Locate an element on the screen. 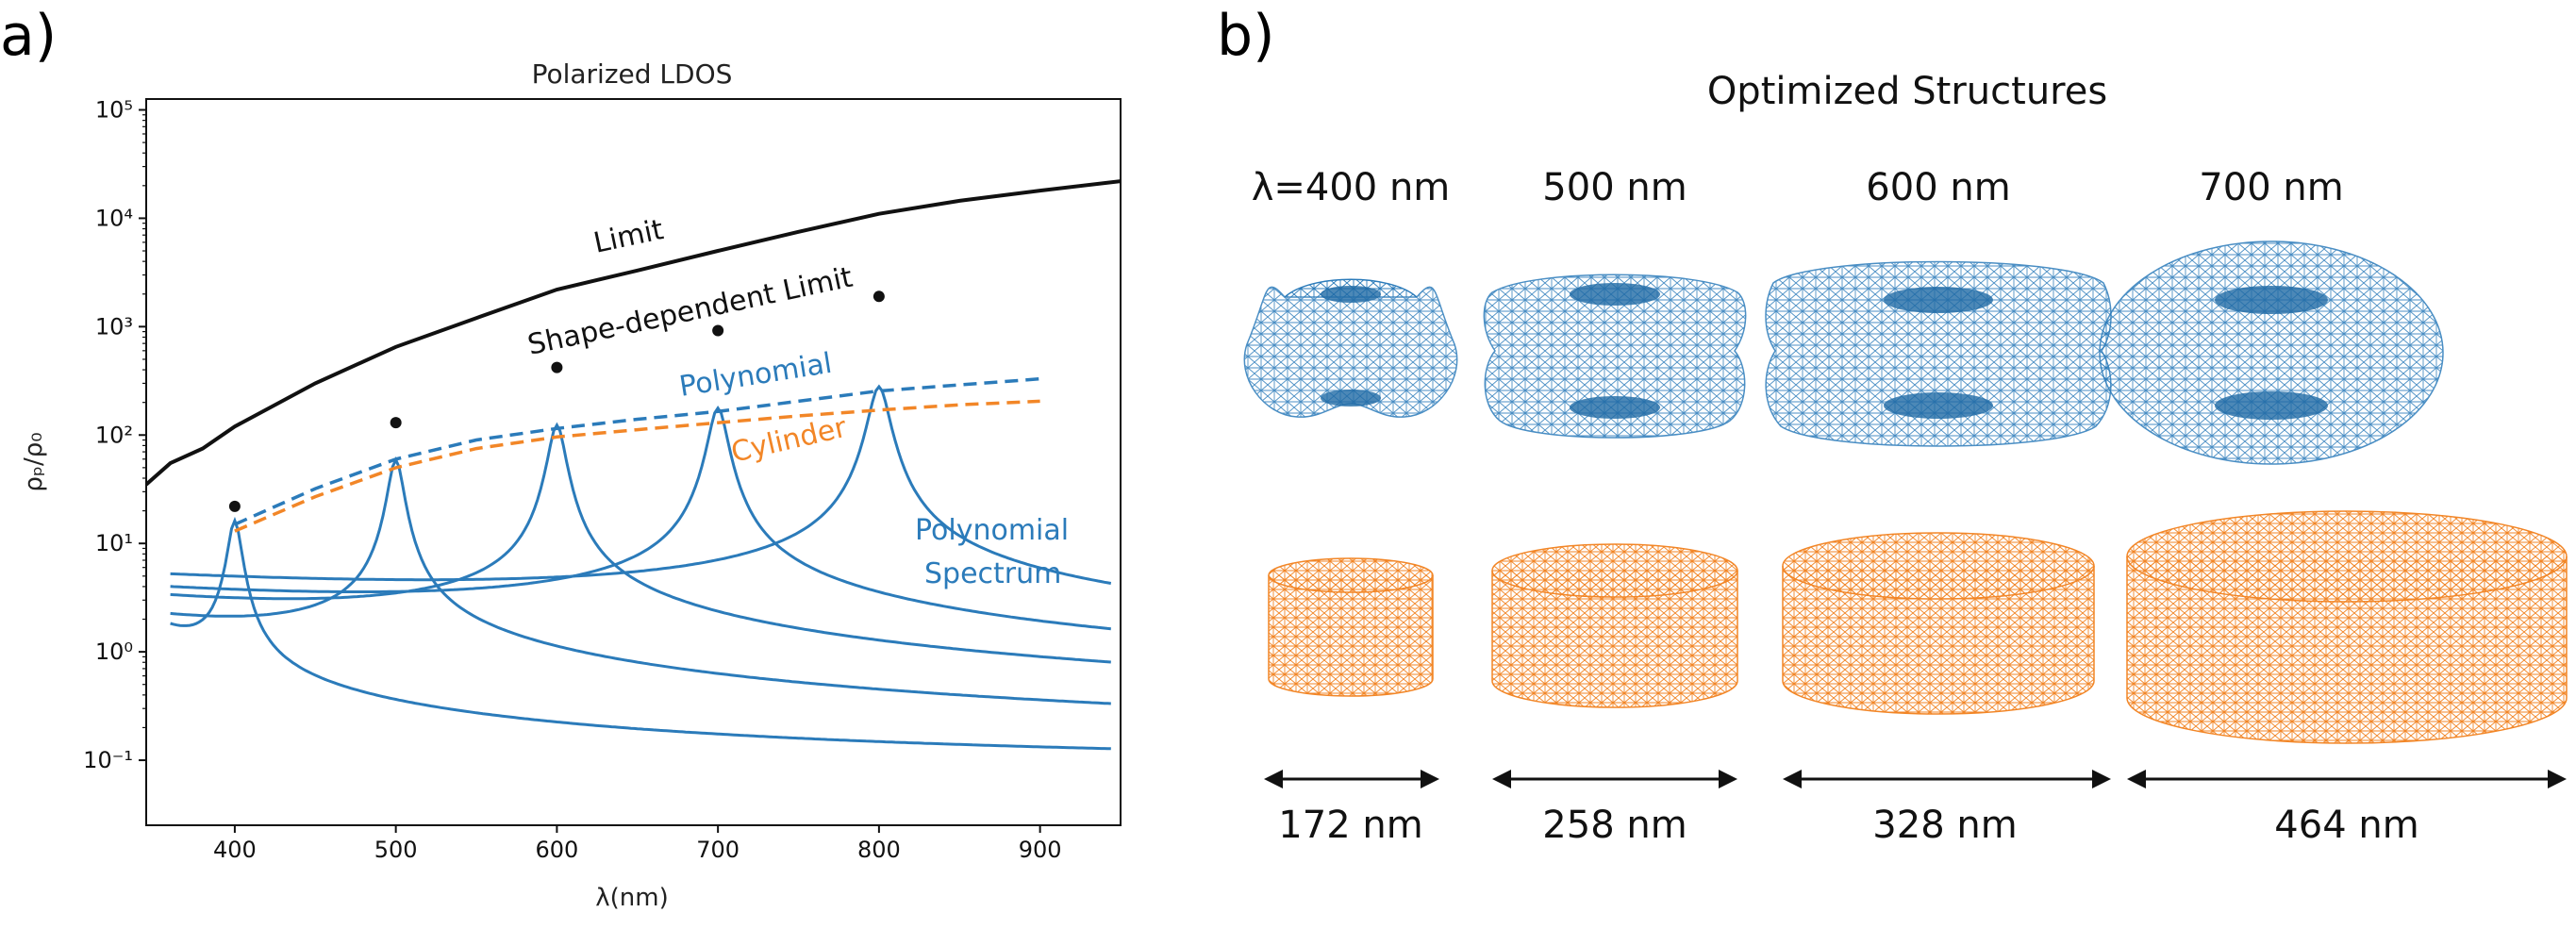  x-tick-label: 600 is located at coordinates (556, 850).